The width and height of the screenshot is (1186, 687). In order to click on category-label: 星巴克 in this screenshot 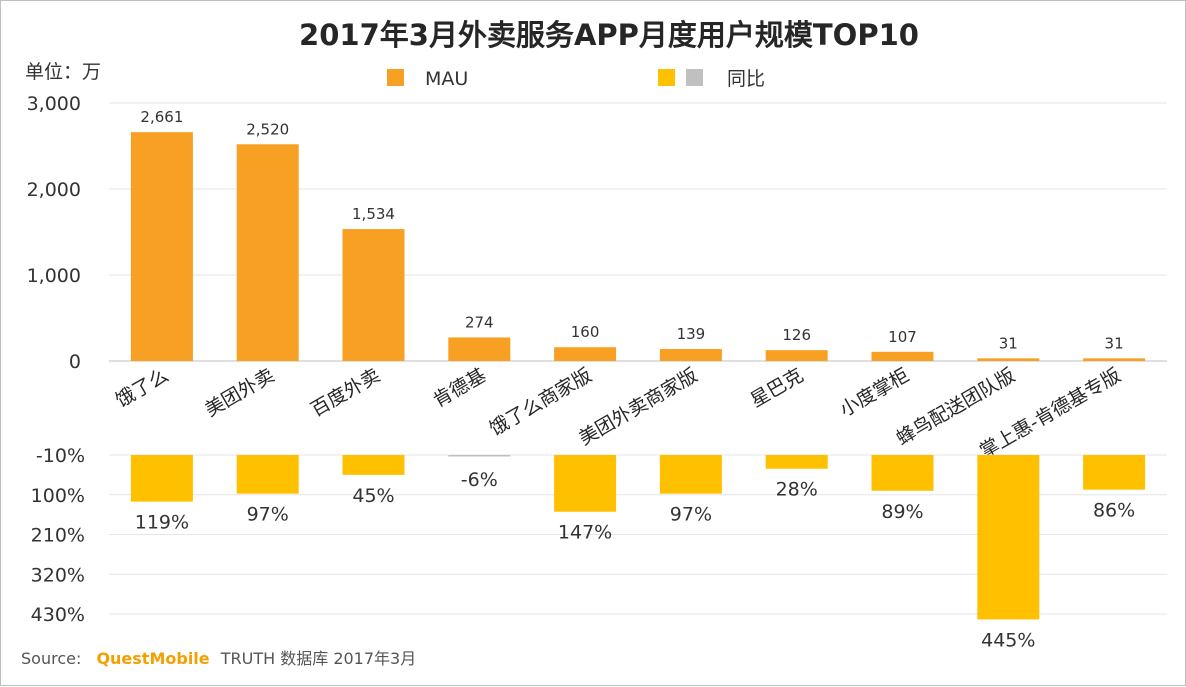, I will do `click(777, 388)`.